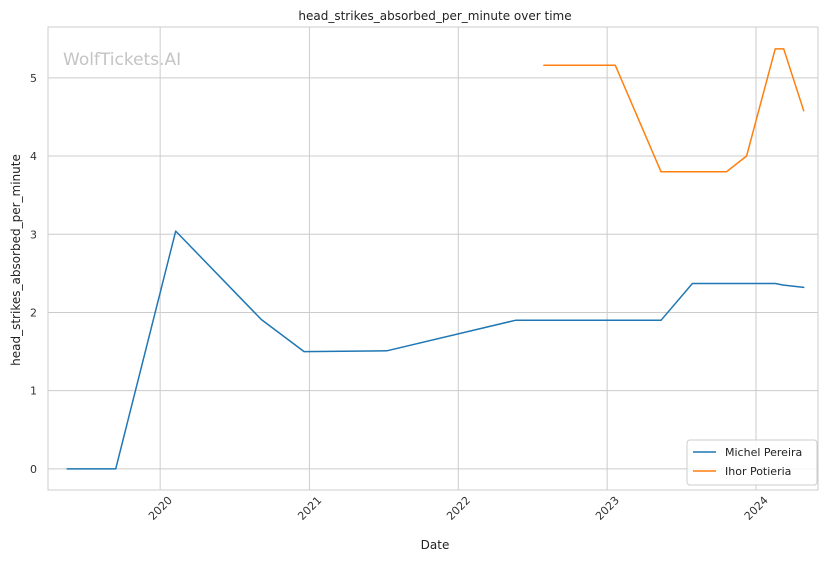 This screenshot has width=832, height=561. I want to click on y-tick-label: 5, so click(33, 78).